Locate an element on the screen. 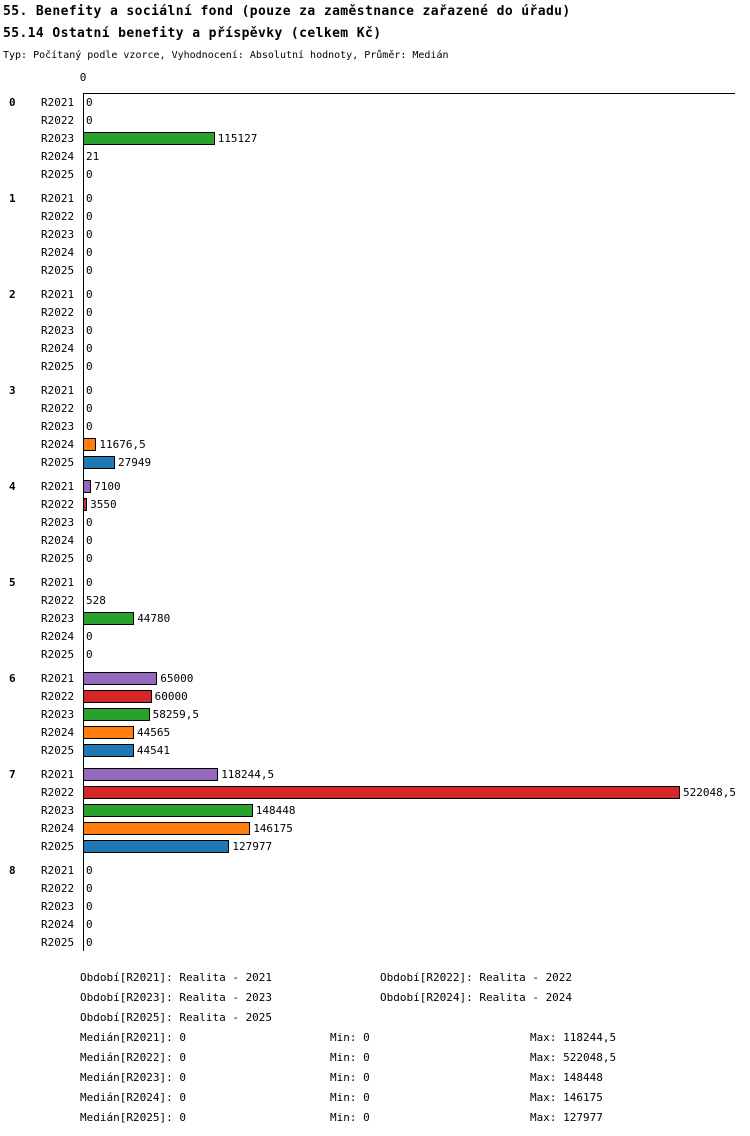  group-label: 6 is located at coordinates (12, 678).